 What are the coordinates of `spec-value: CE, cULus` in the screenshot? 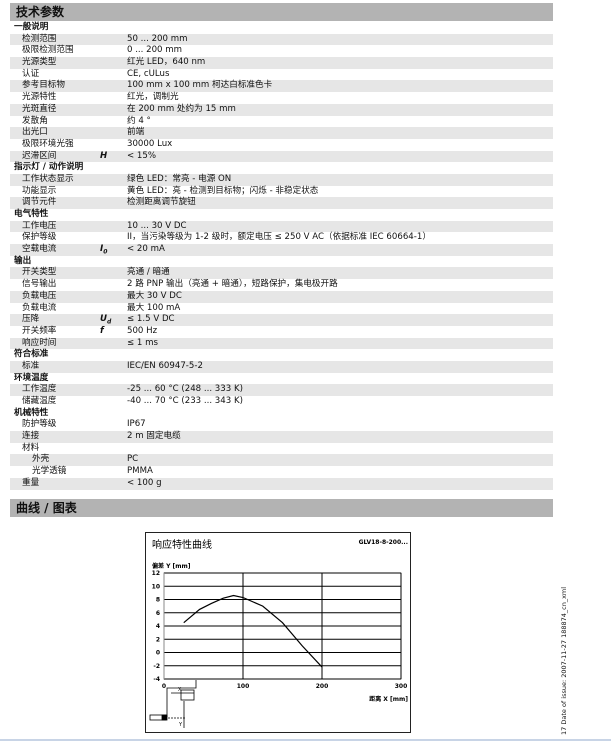 It's located at (148, 73).